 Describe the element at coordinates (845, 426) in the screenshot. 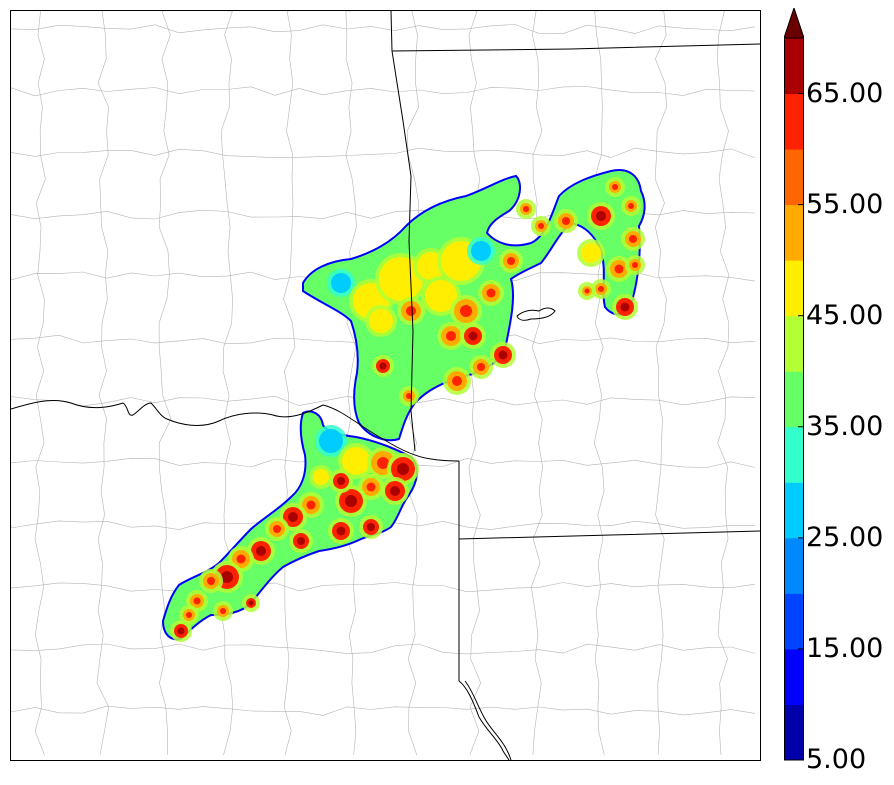

I see `colorbar-tick-label: 35.00` at that location.